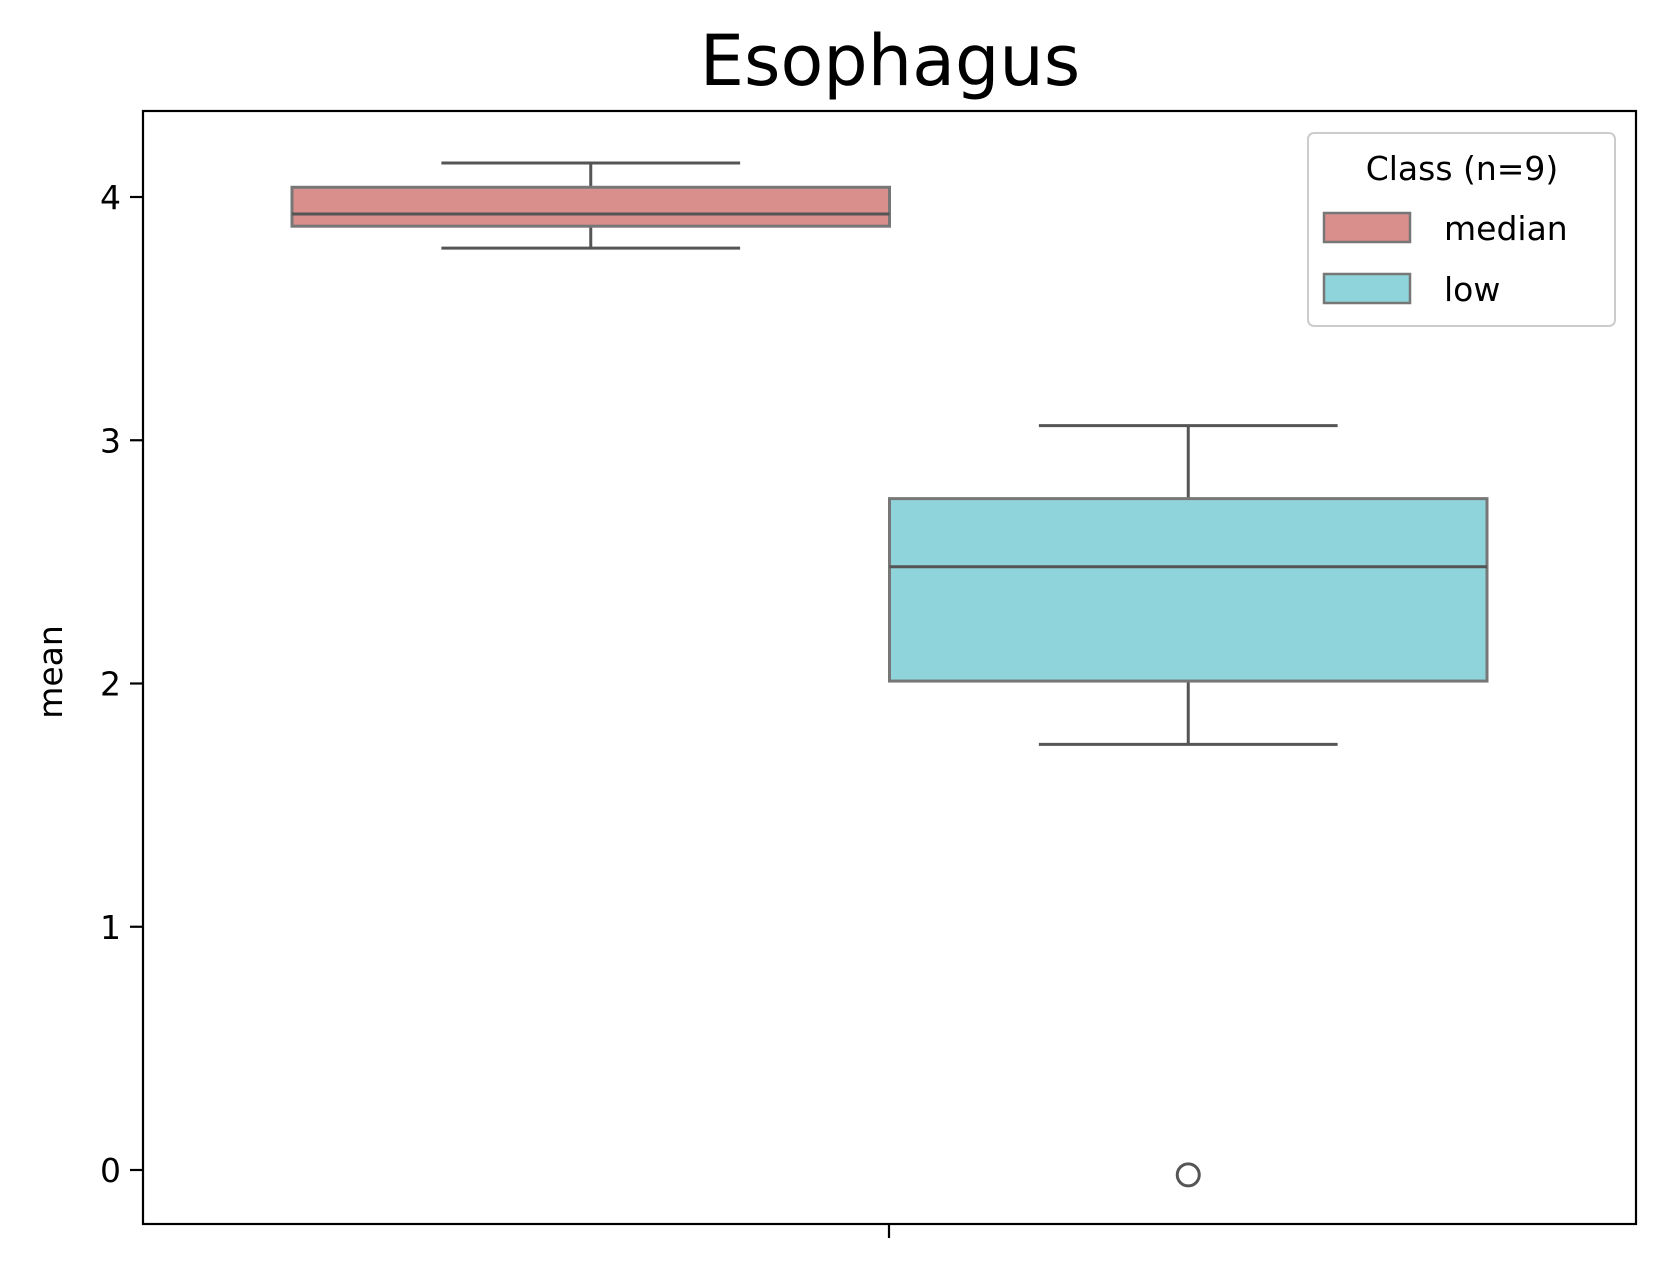  I want to click on y-tick-label: 0, so click(110, 1170).